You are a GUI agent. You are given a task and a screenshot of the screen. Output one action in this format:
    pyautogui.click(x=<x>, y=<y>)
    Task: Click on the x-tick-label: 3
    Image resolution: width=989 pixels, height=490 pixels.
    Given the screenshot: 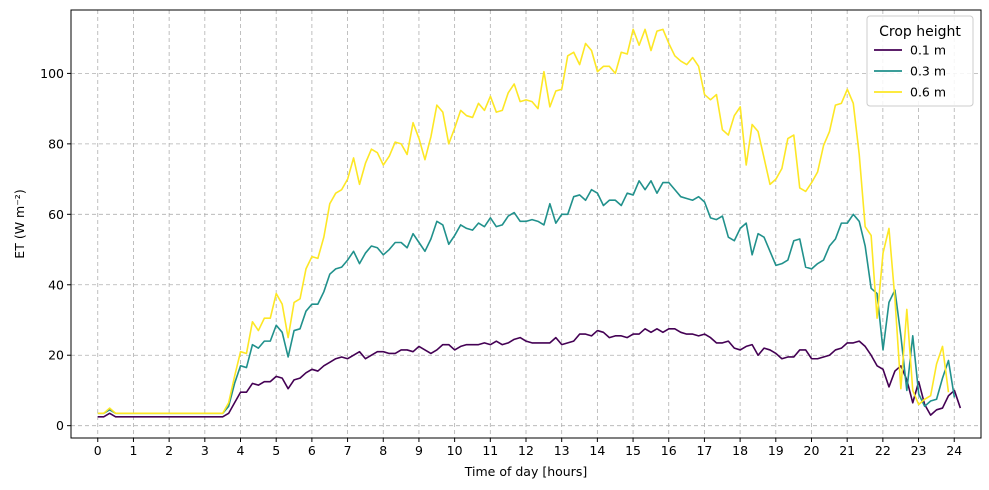 What is the action you would take?
    pyautogui.click(x=205, y=450)
    